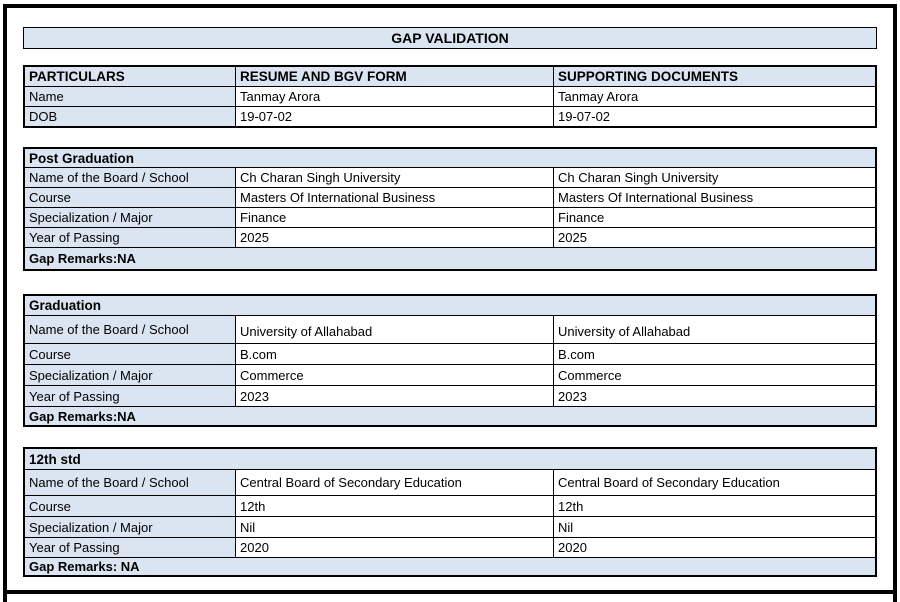 The image size is (900, 602). What do you see at coordinates (450, 459) in the screenshot?
I see `section-title-12th-std: 12th std` at bounding box center [450, 459].